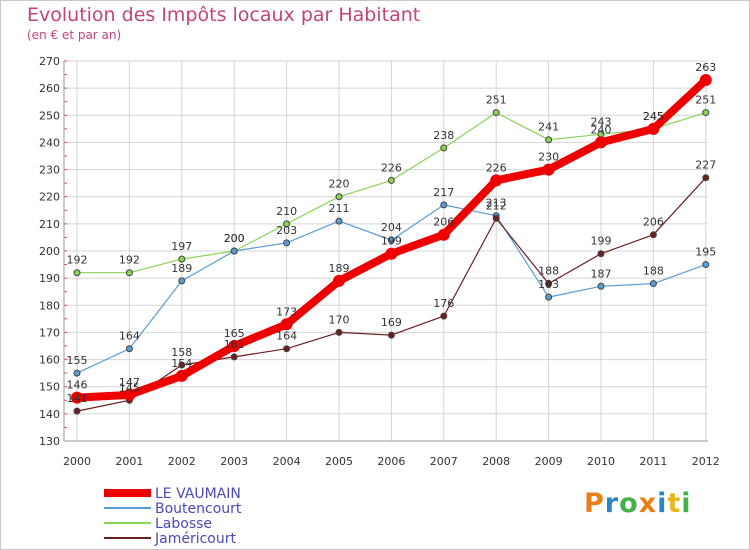  What do you see at coordinates (49, 115) in the screenshot?
I see `y-tick-label: 250` at bounding box center [49, 115].